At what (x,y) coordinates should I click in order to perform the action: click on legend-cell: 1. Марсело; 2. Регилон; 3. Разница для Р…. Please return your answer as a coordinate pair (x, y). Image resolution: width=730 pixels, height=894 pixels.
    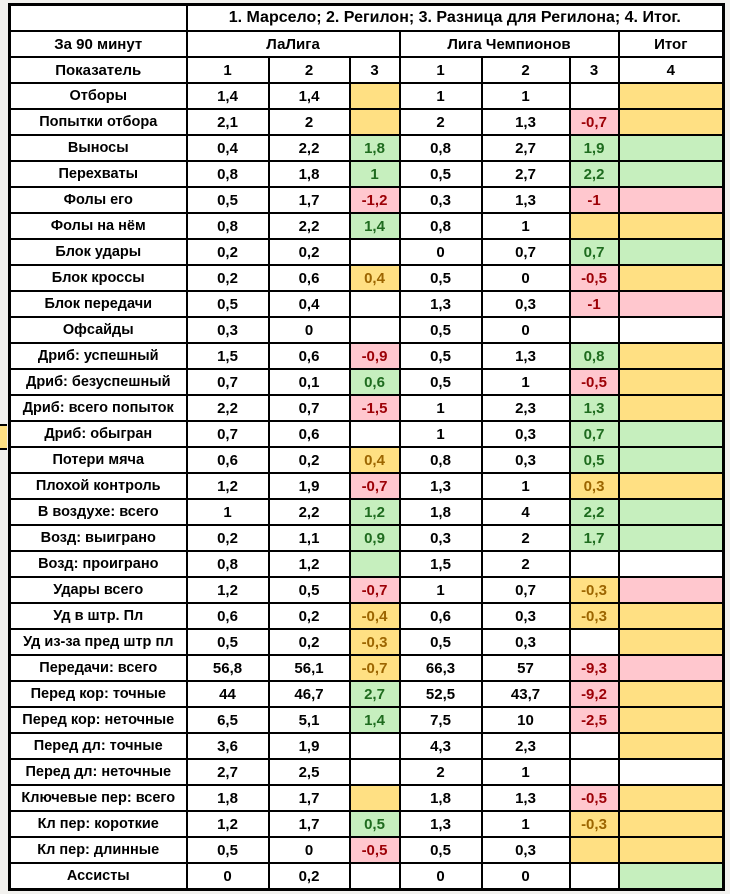
    Looking at the image, I should click on (455, 17).